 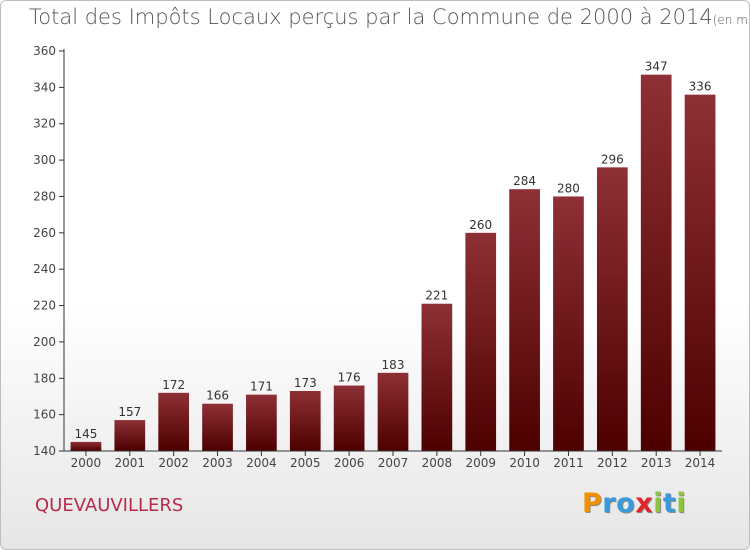 What do you see at coordinates (173, 463) in the screenshot?
I see `x-tick-label: 2002` at bounding box center [173, 463].